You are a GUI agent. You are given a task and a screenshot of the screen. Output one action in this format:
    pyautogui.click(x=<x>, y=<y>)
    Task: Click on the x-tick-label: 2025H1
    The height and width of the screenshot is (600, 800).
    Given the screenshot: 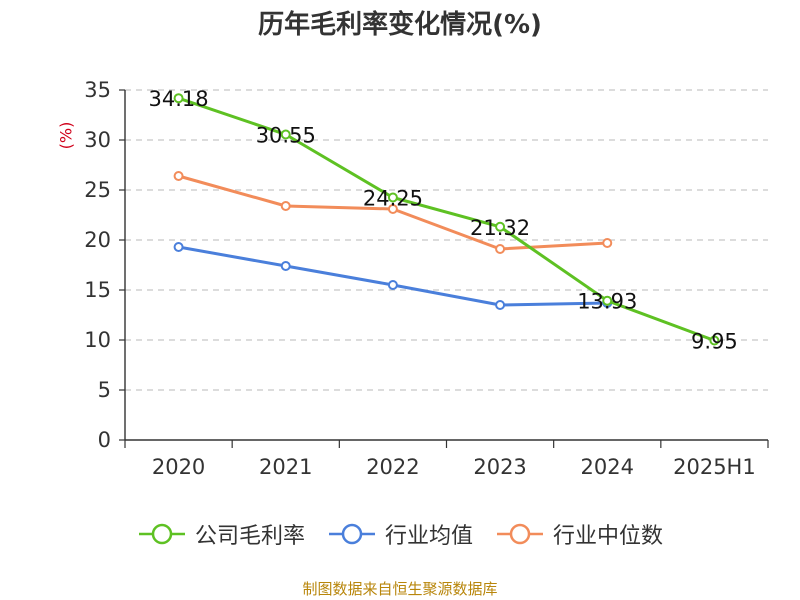 What is the action you would take?
    pyautogui.click(x=714, y=467)
    